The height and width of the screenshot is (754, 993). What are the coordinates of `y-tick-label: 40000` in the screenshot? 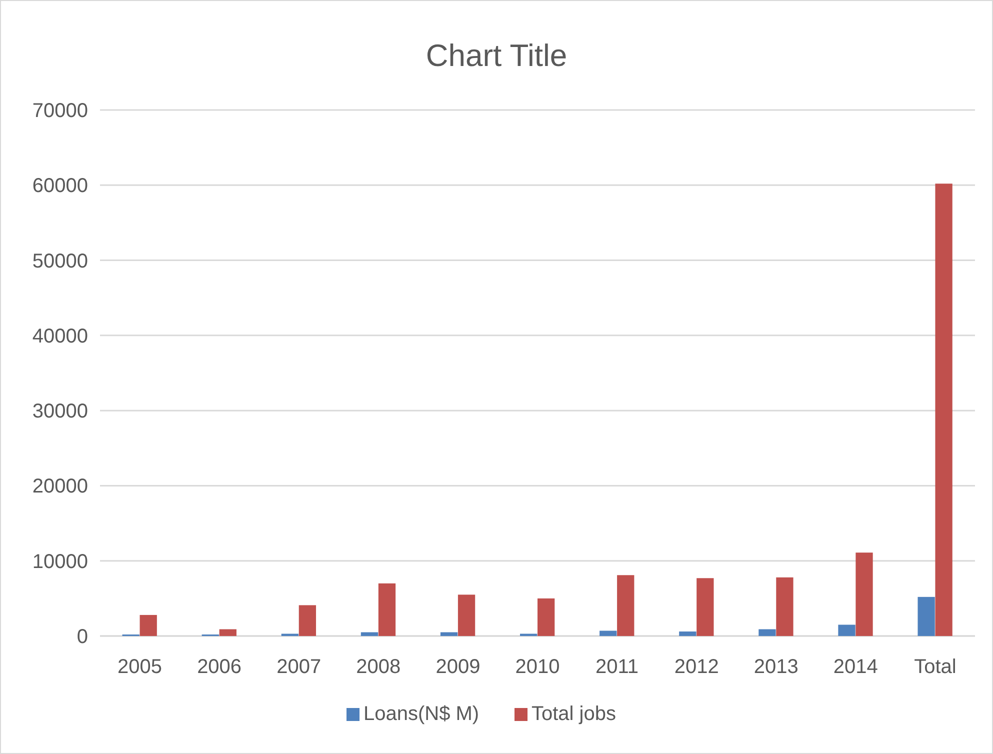 It's located at (60, 336).